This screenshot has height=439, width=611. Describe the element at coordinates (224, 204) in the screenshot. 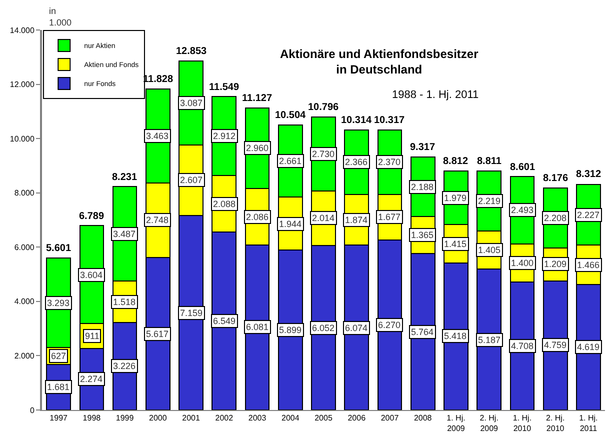

I see `data-label: 2.088` at that location.